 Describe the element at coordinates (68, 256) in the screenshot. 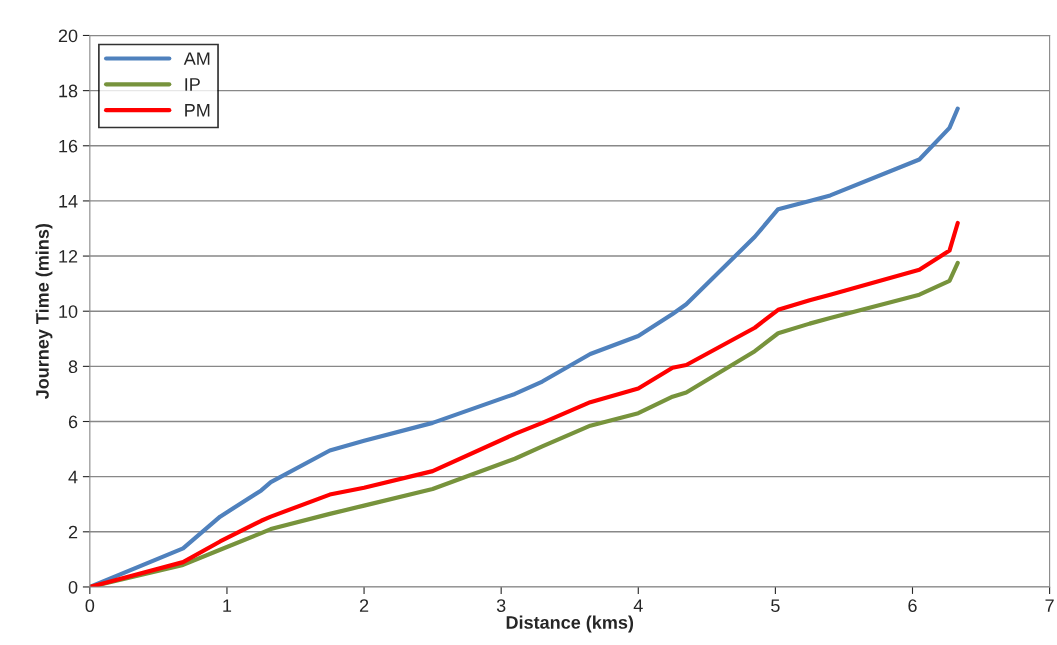

I see `y-tick-label: 12` at that location.